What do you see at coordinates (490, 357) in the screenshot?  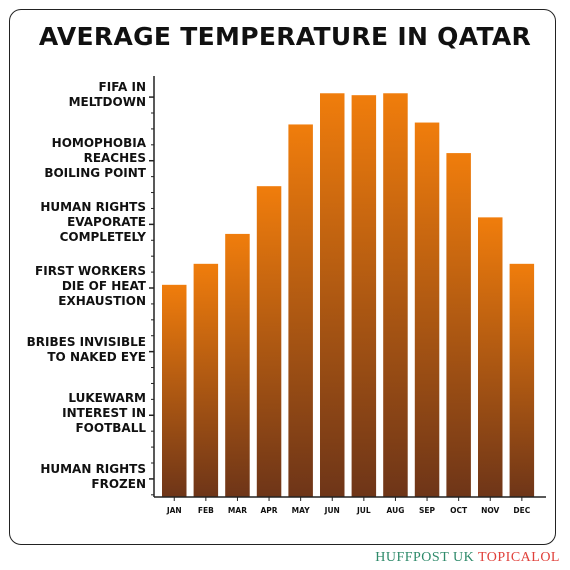 I see `bar-nov` at bounding box center [490, 357].